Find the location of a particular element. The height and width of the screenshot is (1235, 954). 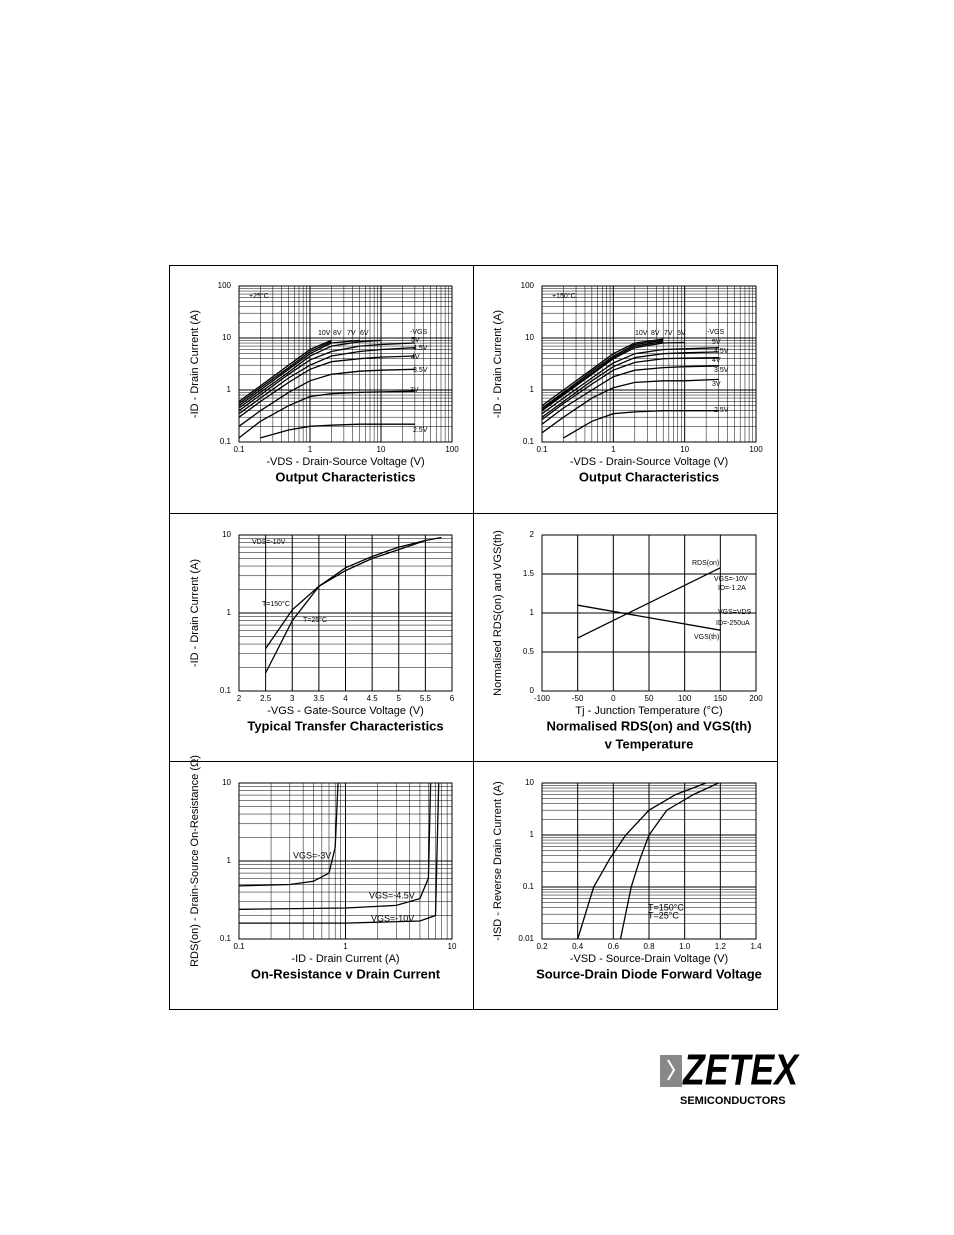

annotation: ID=-1.2A is located at coordinates (732, 588).